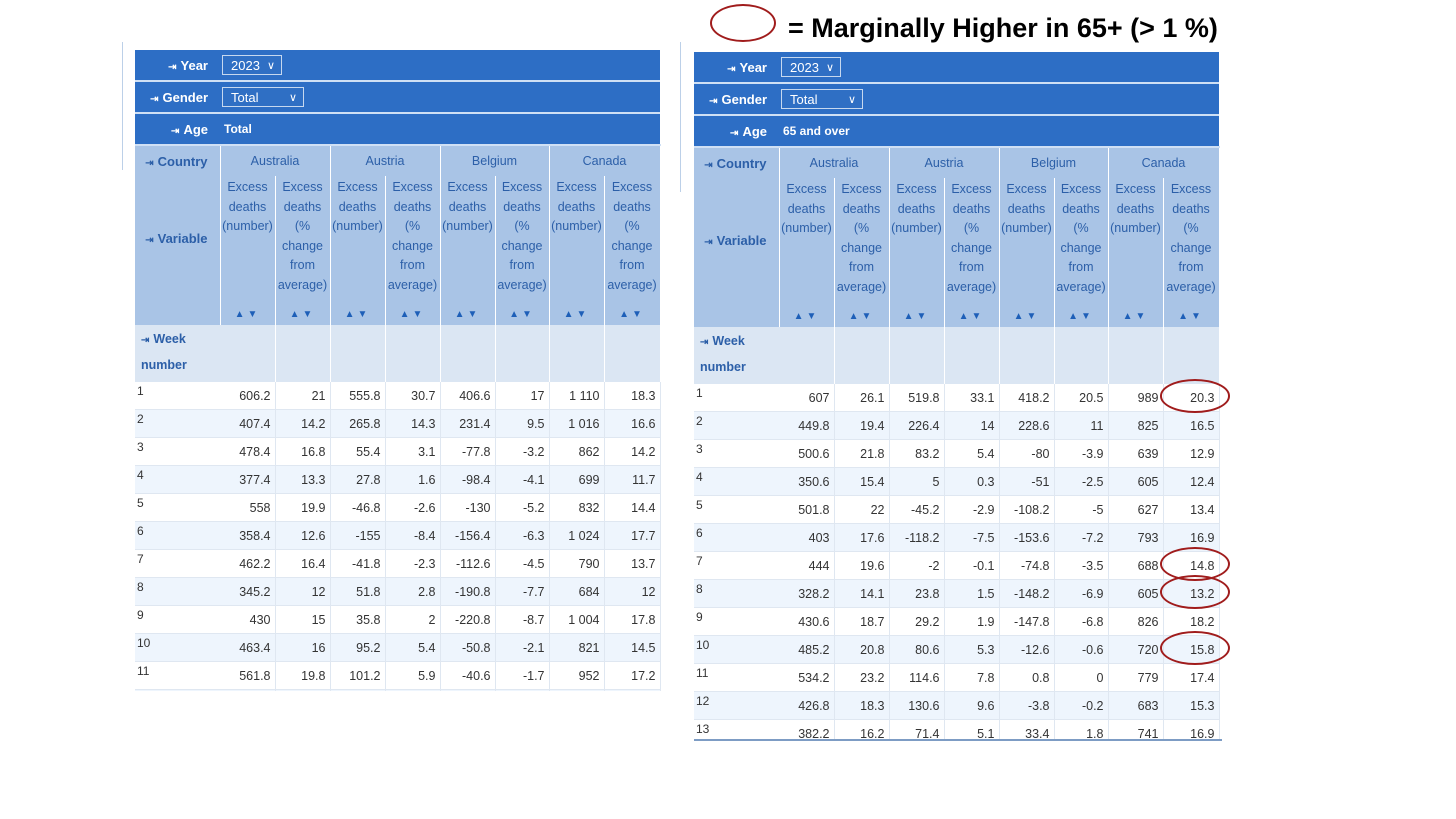  What do you see at coordinates (398, 312) in the screenshot?
I see `sort-row: ▲▼ ▲▼ ▲▼ ▲▼ ▲▼ ▲▼ ▲▼ ▲▼` at bounding box center [398, 312].